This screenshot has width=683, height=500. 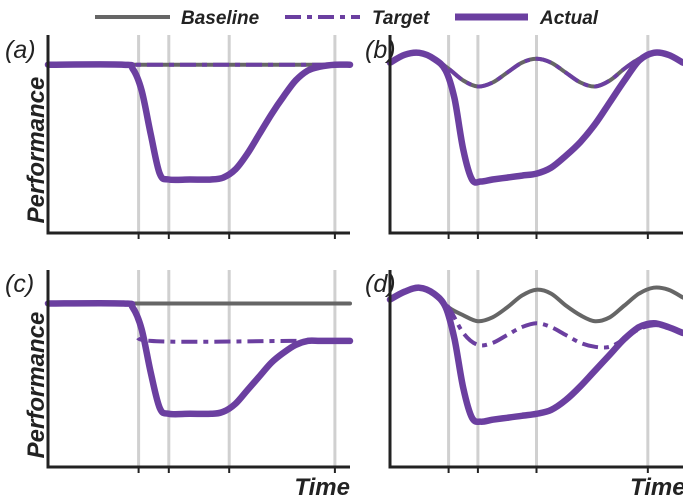 I want to click on panel-label-c: (c), so click(x=19, y=284).